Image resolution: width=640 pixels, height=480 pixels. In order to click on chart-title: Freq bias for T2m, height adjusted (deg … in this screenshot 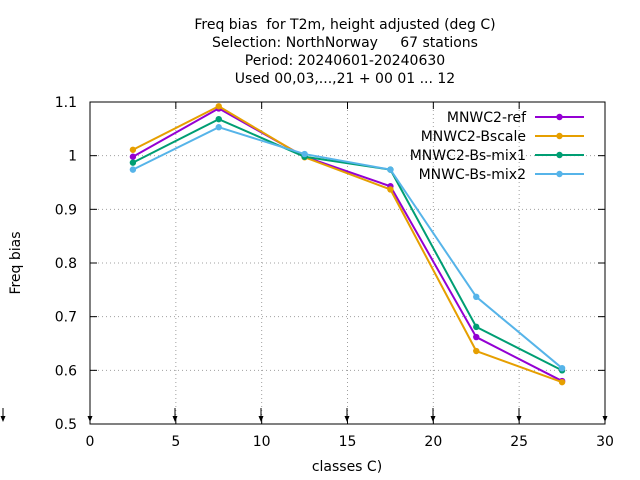, I will do `click(344, 52)`.